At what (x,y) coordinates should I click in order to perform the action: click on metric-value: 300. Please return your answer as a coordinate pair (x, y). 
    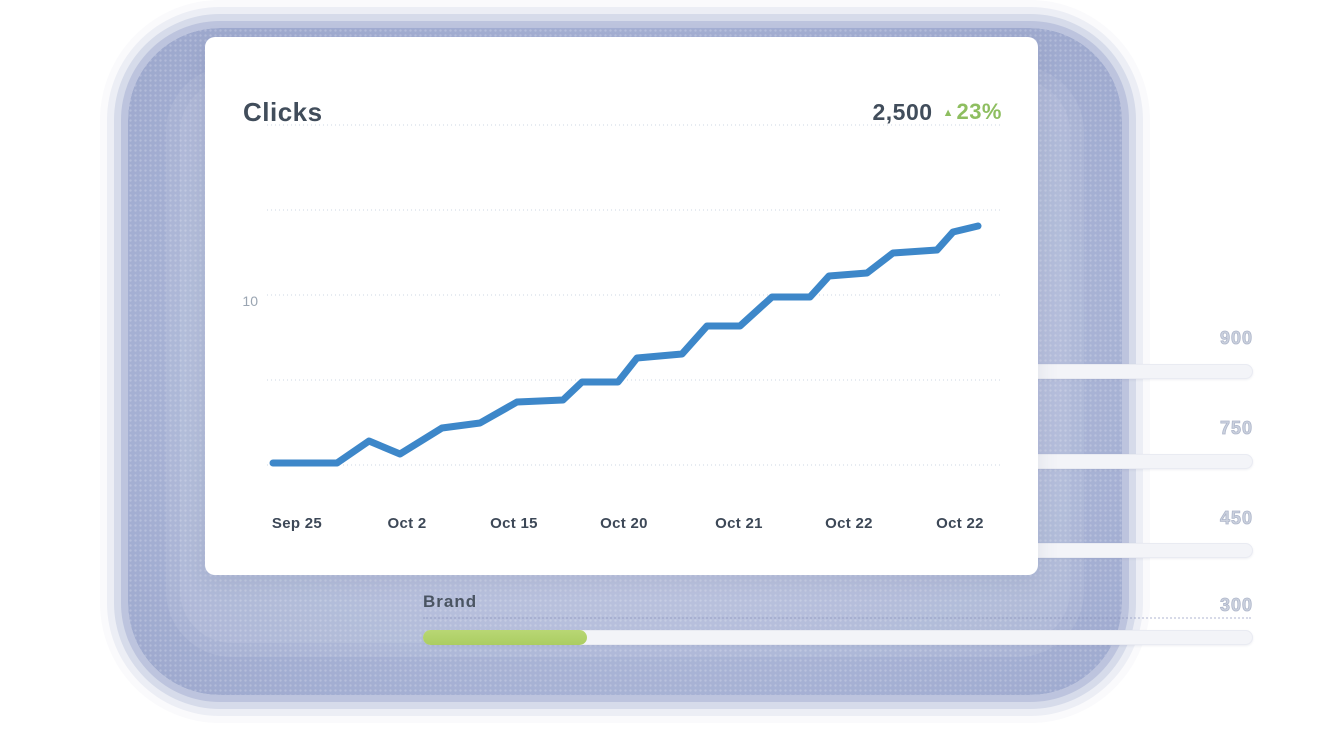
    Looking at the image, I should click on (1236, 605).